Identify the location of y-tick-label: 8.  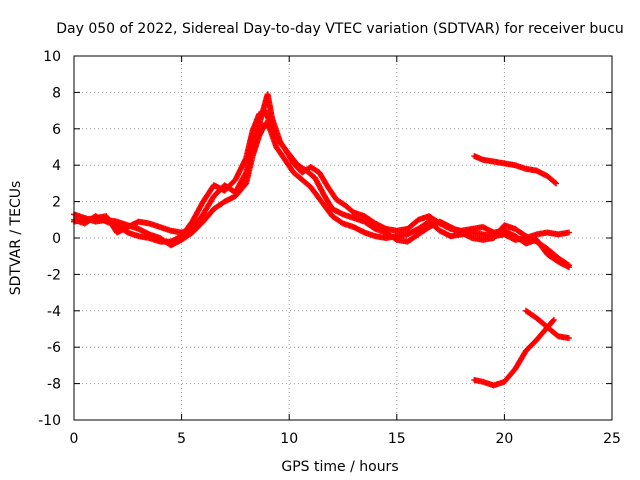
(56, 93).